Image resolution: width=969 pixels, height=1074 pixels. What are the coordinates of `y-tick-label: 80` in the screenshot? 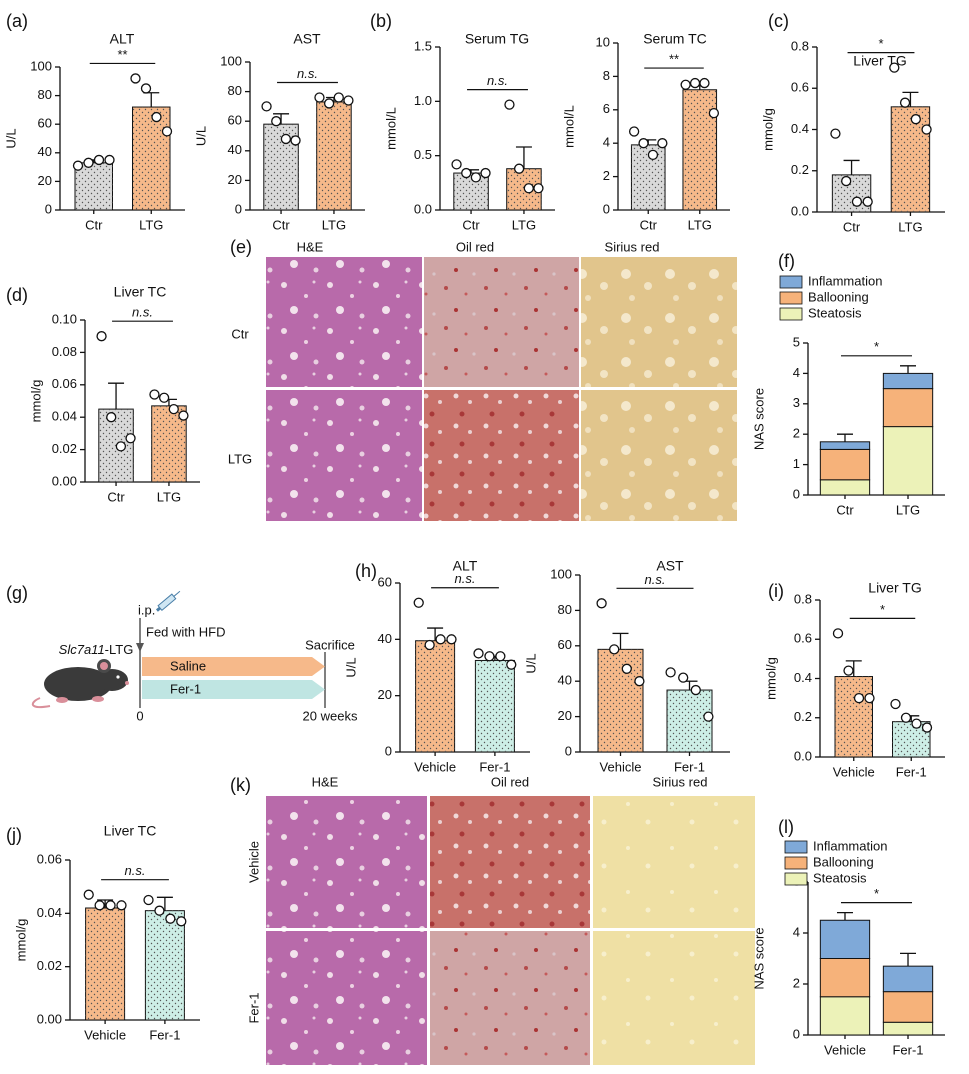 It's located at (235, 90).